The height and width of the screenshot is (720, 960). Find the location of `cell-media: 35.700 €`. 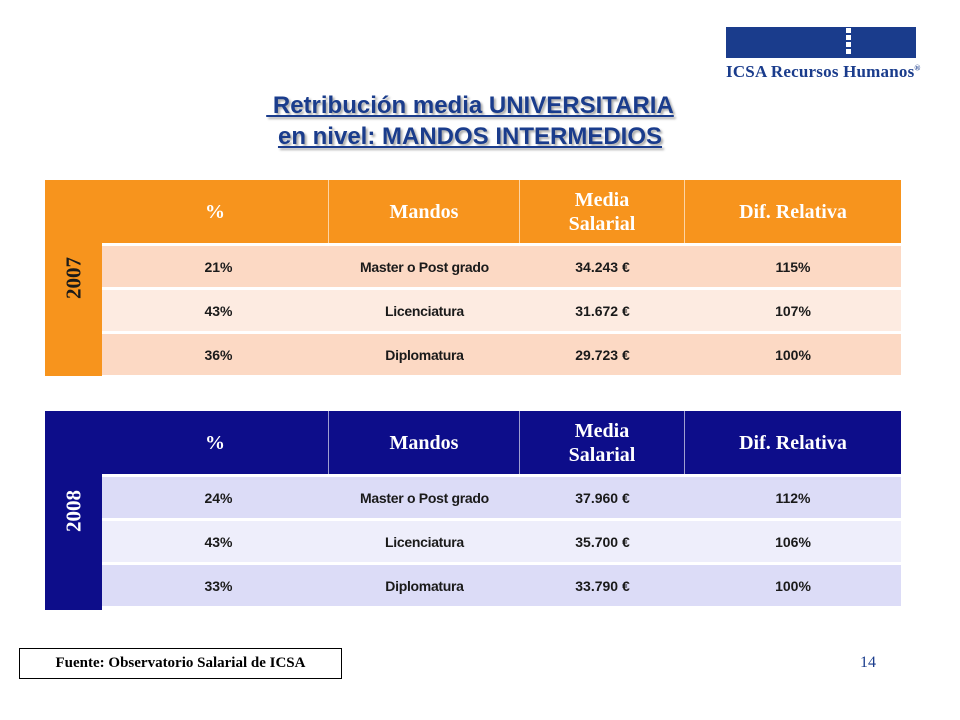

cell-media: 35.700 € is located at coordinates (602, 541).